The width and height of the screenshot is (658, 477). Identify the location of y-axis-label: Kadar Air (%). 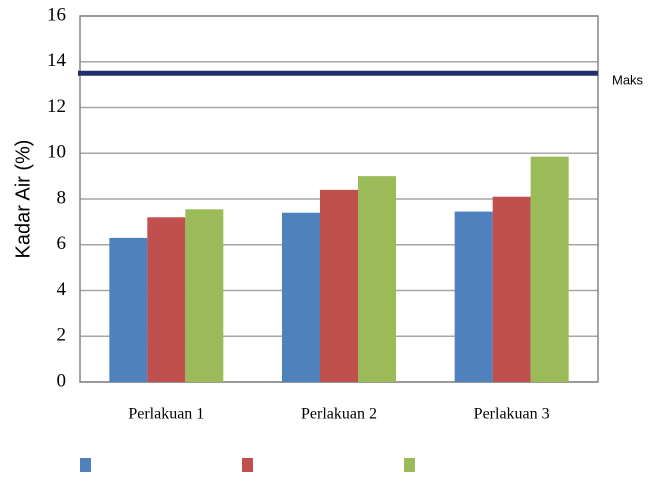
(23, 199).